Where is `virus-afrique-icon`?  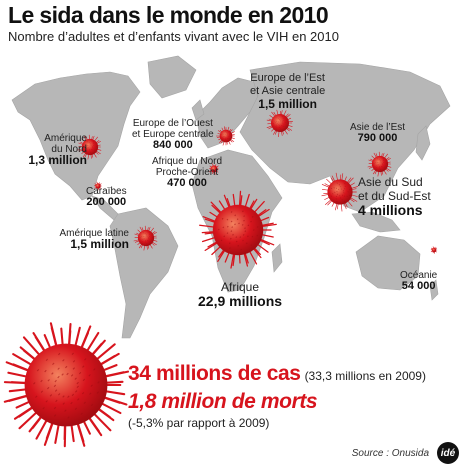 virus-afrique-icon is located at coordinates (238, 229).